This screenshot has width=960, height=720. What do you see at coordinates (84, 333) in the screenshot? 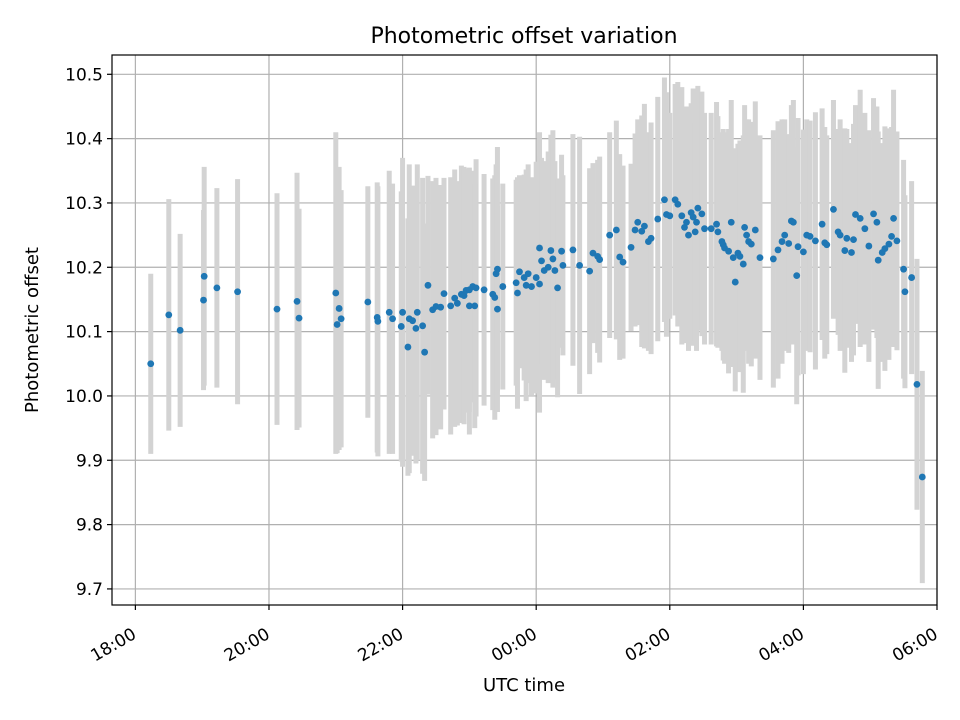
I see `y-tick-label: 10.1` at bounding box center [84, 333].